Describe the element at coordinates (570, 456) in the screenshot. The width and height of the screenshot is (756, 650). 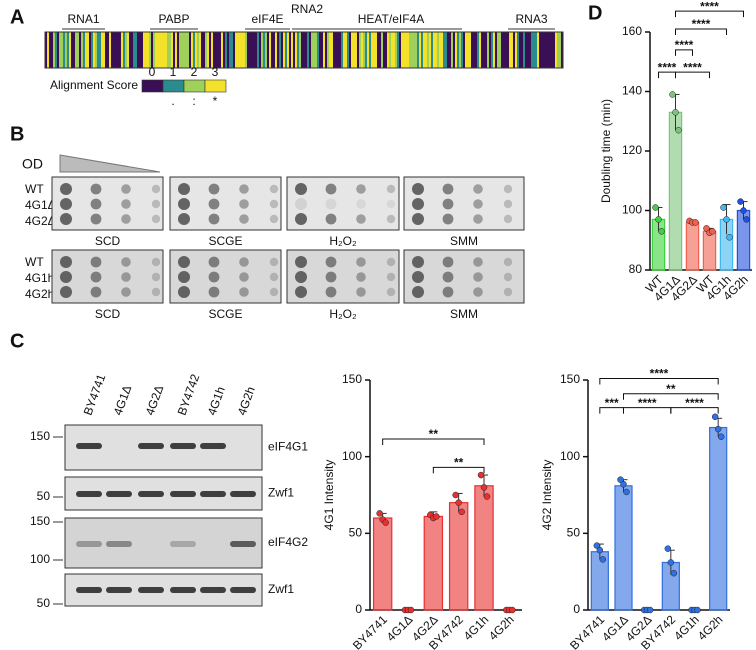
I see `y-tick-label: 100` at that location.